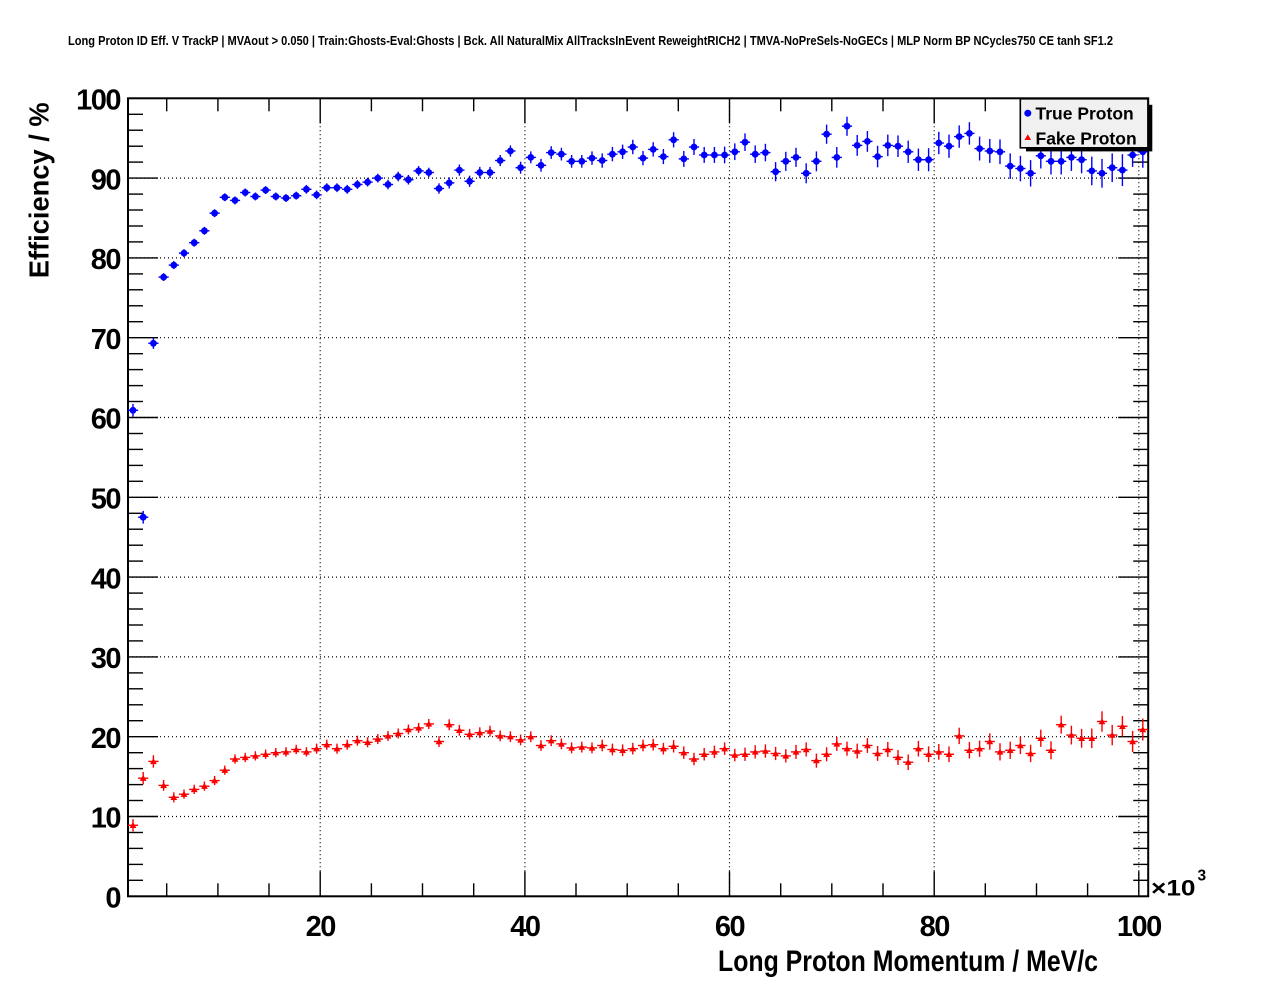  What do you see at coordinates (106, 340) in the screenshot?
I see `svg-text: 70` at bounding box center [106, 340].